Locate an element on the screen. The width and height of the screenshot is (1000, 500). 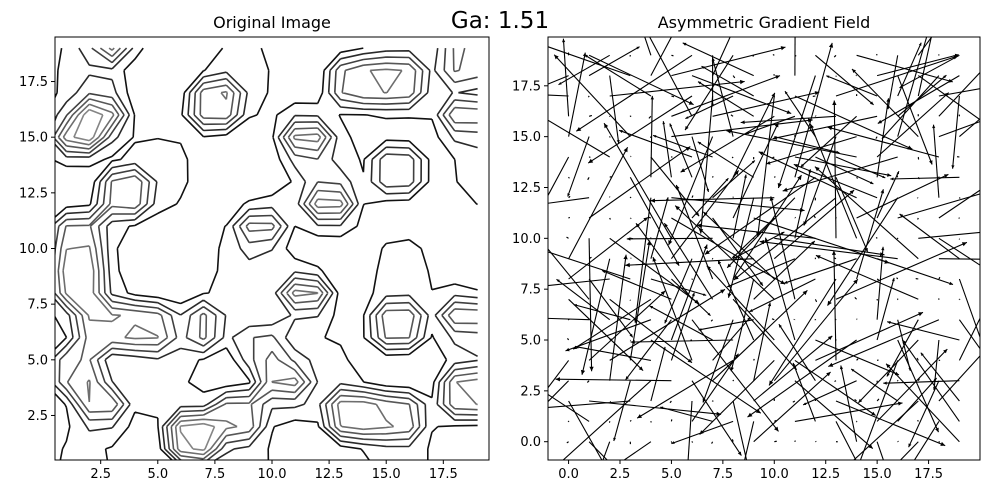
quiver-x-axis: 0.0 2.5 5.0 7.5 10.0 12.5 15.0 17.5 is located at coordinates (750, 471).